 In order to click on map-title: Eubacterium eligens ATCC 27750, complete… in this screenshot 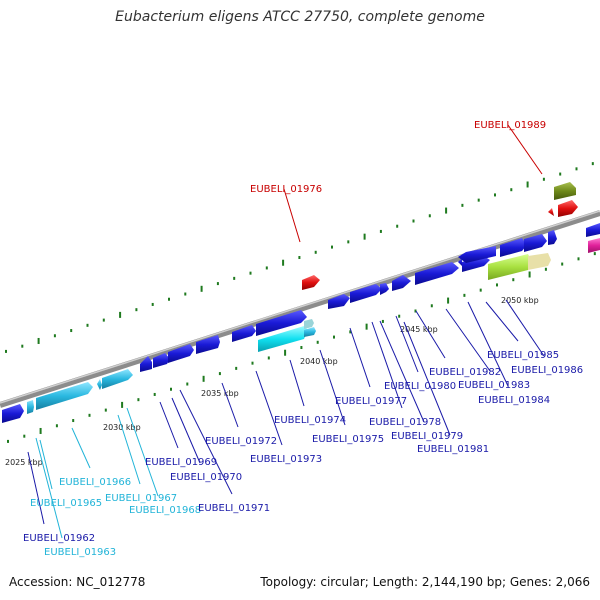, I will do `click(300, 17)`.